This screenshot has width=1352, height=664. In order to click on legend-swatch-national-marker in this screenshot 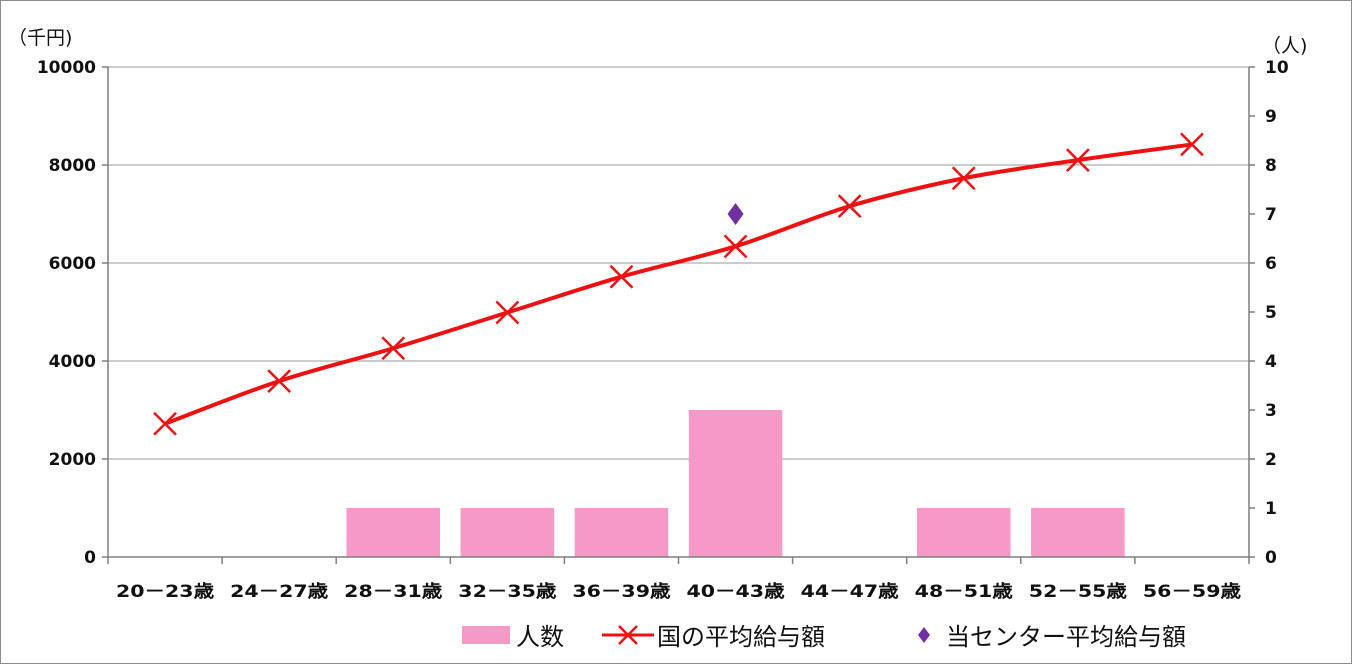, I will do `click(628, 635)`.